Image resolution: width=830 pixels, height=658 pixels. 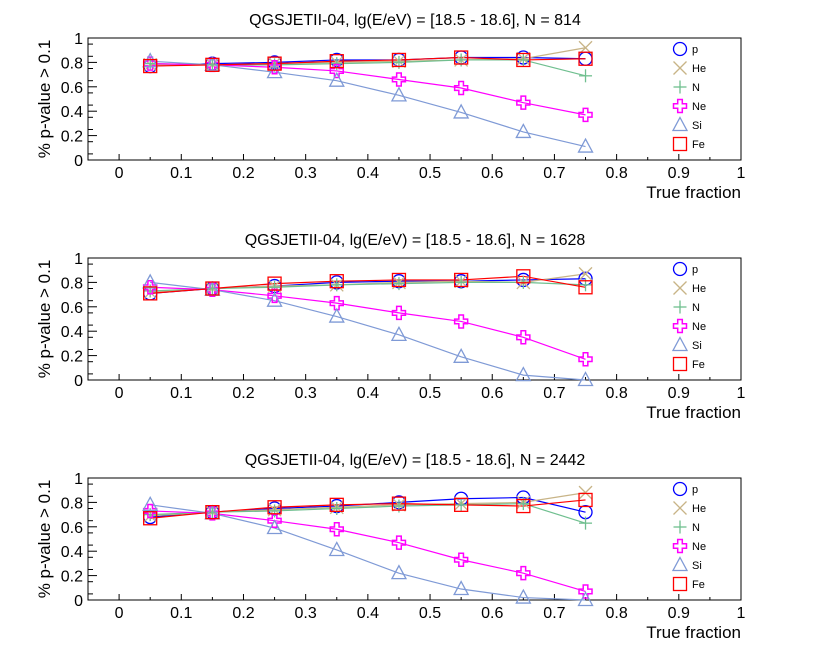 I want to click on legend-marker-Si, so click(x=680, y=124).